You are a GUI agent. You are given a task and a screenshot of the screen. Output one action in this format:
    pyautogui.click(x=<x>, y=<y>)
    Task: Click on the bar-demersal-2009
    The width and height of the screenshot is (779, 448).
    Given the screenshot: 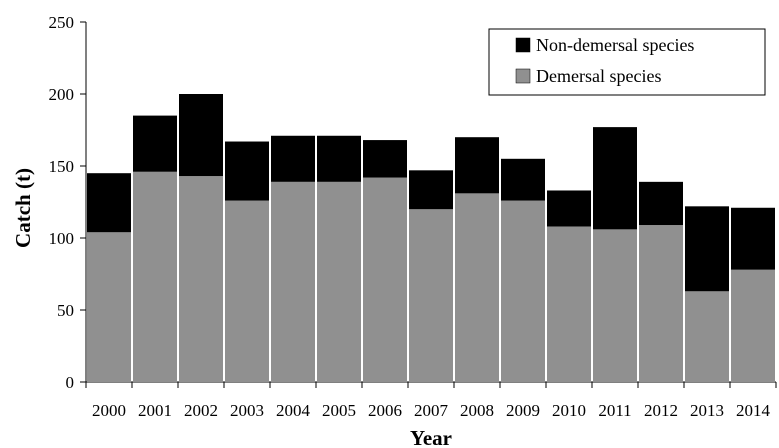 What is the action you would take?
    pyautogui.click(x=523, y=291)
    